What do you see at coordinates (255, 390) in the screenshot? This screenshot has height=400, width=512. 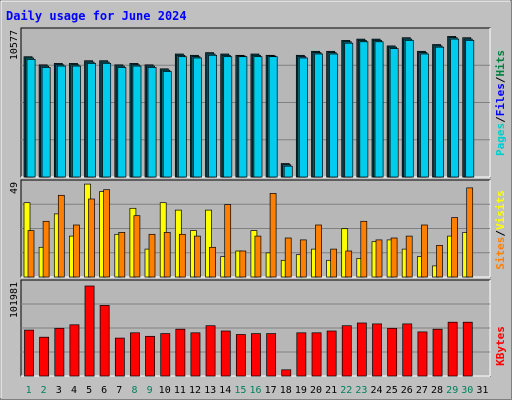 I see `x-tick-label-day-16: 16` at bounding box center [255, 390].